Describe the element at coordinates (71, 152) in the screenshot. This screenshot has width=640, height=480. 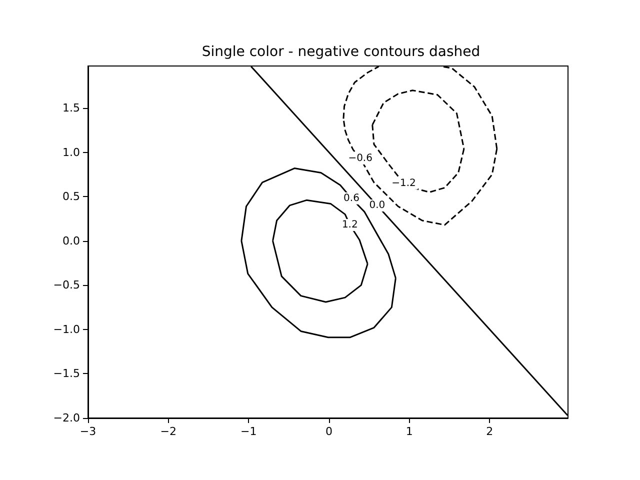
I see `y-tick-label: 1.0` at that location.